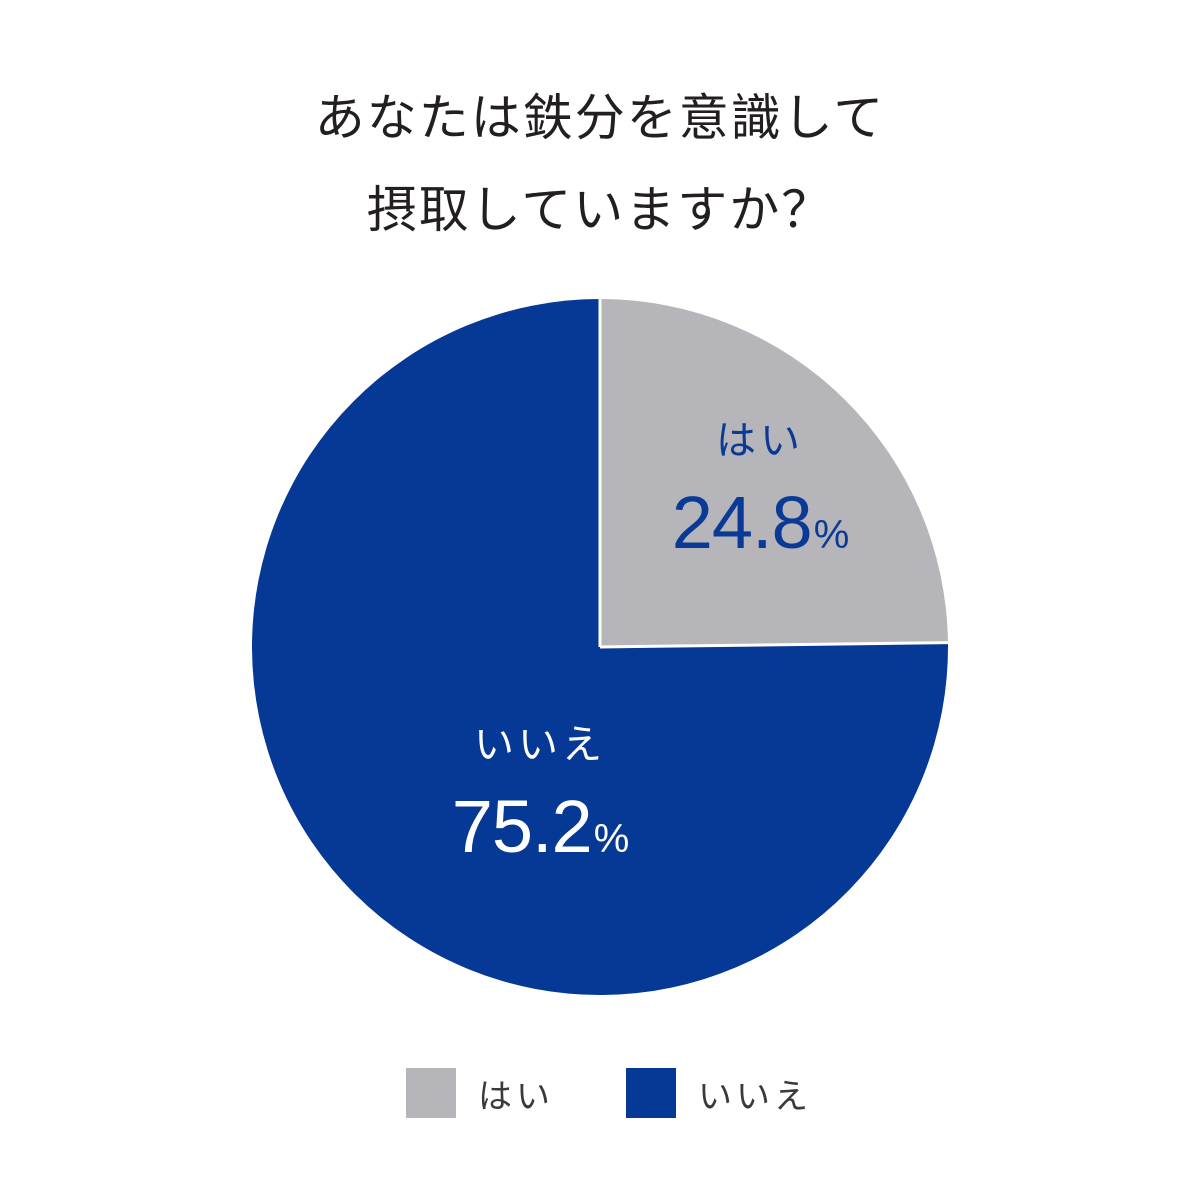  What do you see at coordinates (600, 118) in the screenshot?
I see `chart-title-line-1: あなたは鉄分を意識して` at bounding box center [600, 118].